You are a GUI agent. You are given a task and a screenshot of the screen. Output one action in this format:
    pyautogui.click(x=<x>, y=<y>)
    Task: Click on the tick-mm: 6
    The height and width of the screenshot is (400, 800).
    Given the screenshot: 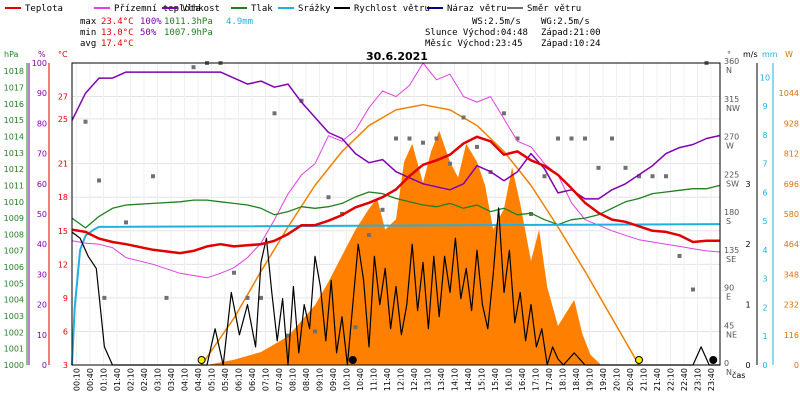 What is the action you would take?
    pyautogui.click(x=764, y=192)
    